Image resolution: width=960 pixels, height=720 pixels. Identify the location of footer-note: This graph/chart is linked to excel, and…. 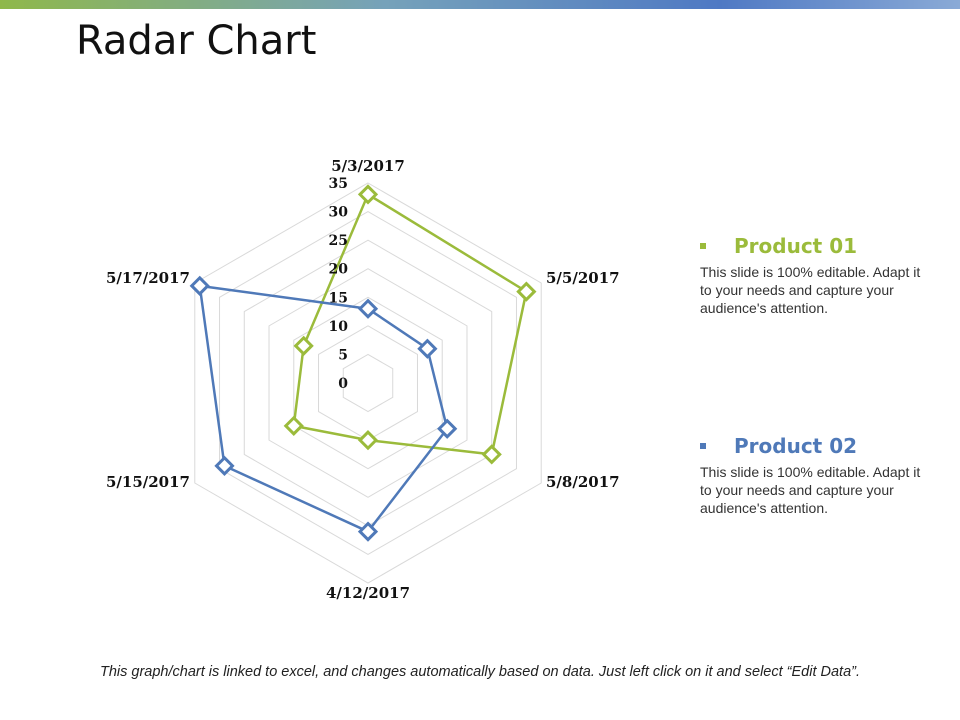
(480, 672).